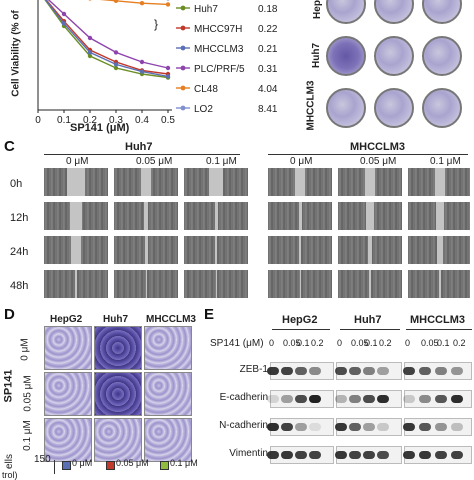  I want to click on wb-cellline-hepg2: HepG2, so click(300, 320).